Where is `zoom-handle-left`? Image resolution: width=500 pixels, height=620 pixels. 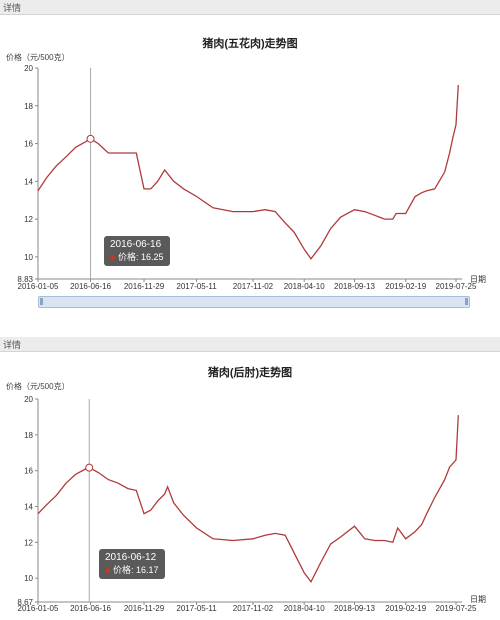 zoom-handle-left is located at coordinates (41, 301).